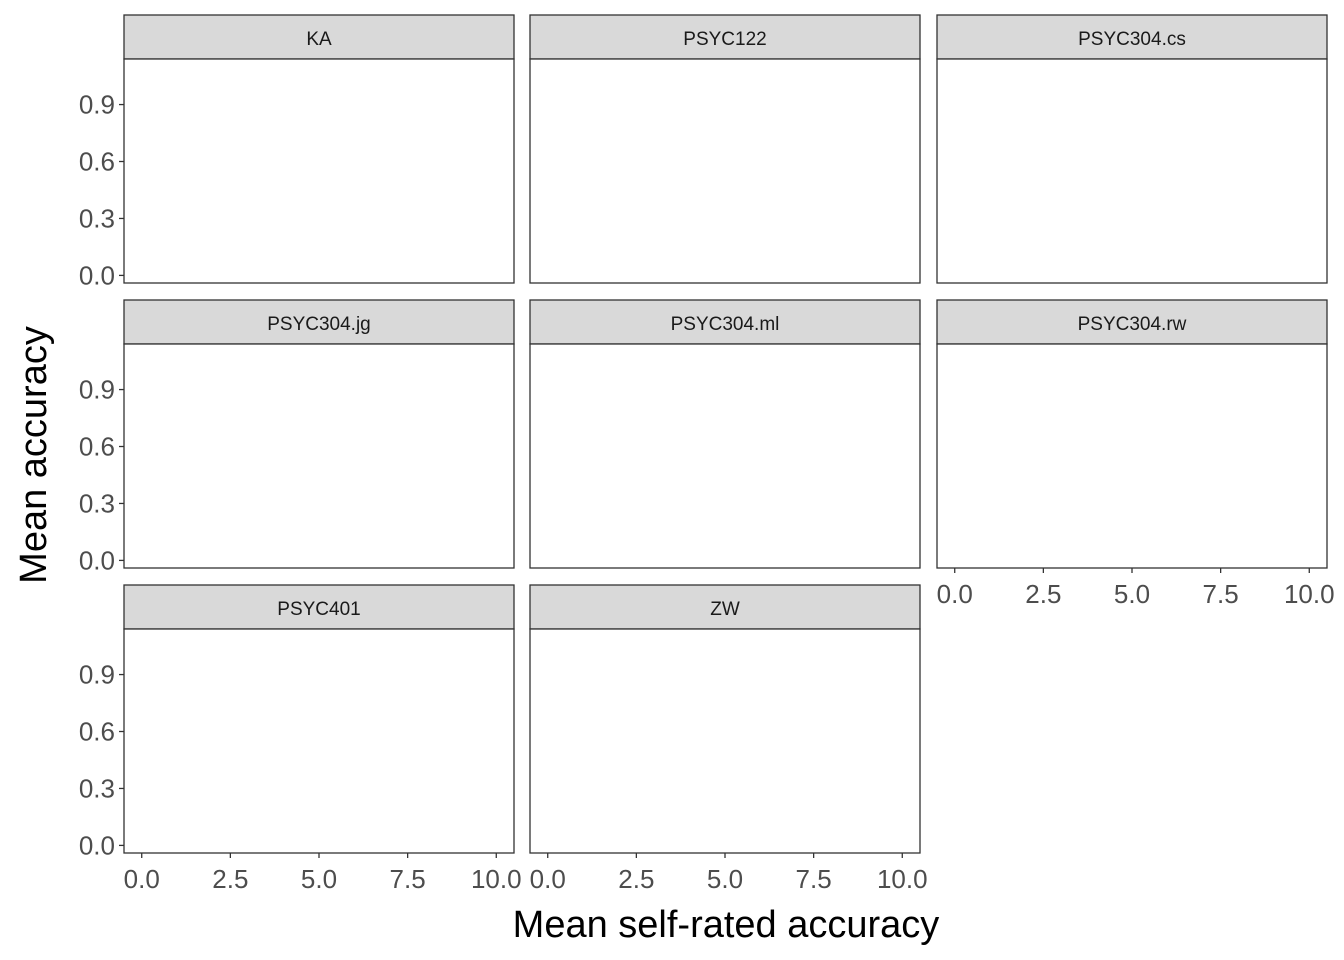 The height and width of the screenshot is (960, 1344). I want to click on facet-panel-psyc304-jg: PSYC304.jg 0.0 0.3 0.6 0.9, so click(297, 437).